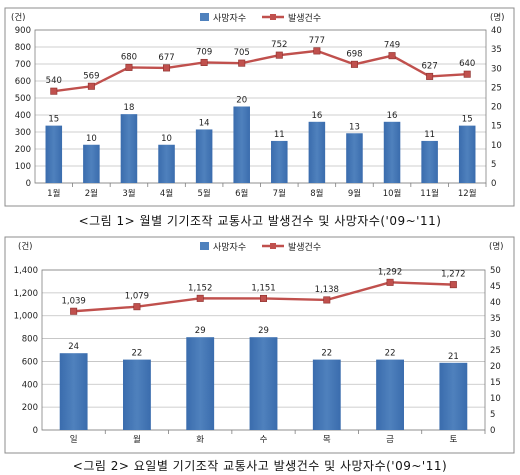 The height and width of the screenshot is (475, 520). Describe the element at coordinates (316, 193) in the screenshot. I see `category-label: 8월` at that location.